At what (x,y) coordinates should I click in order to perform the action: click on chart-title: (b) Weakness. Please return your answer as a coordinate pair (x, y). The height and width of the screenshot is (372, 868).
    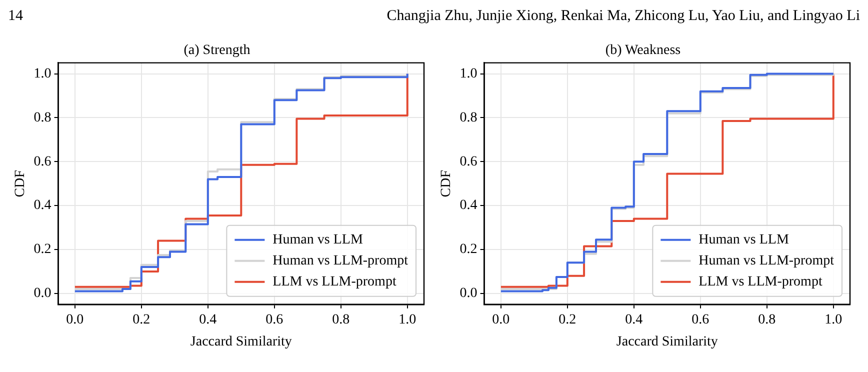
    Looking at the image, I should click on (643, 50).